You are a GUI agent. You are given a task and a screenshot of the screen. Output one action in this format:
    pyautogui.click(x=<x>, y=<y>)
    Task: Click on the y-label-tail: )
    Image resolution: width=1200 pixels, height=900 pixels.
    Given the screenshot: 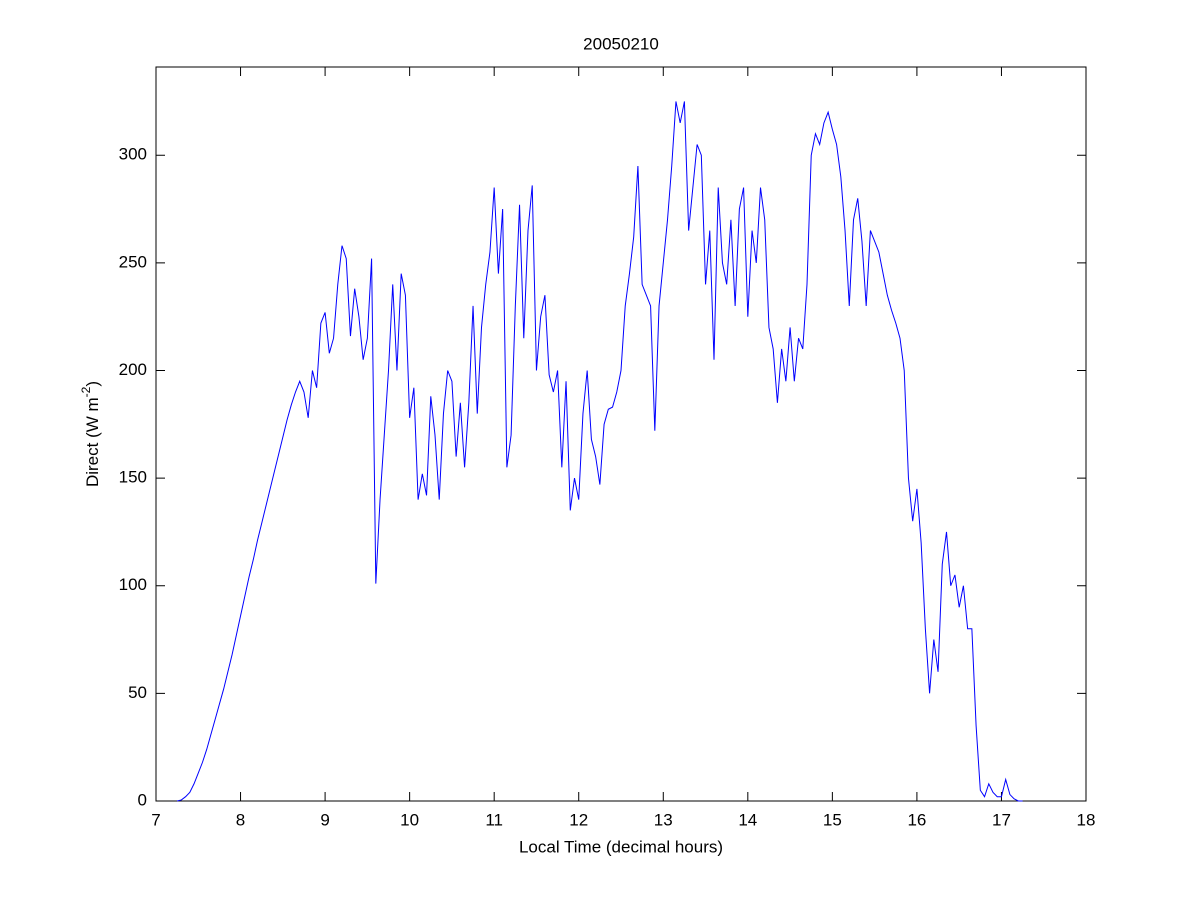 What is the action you would take?
    pyautogui.click(x=92, y=384)
    